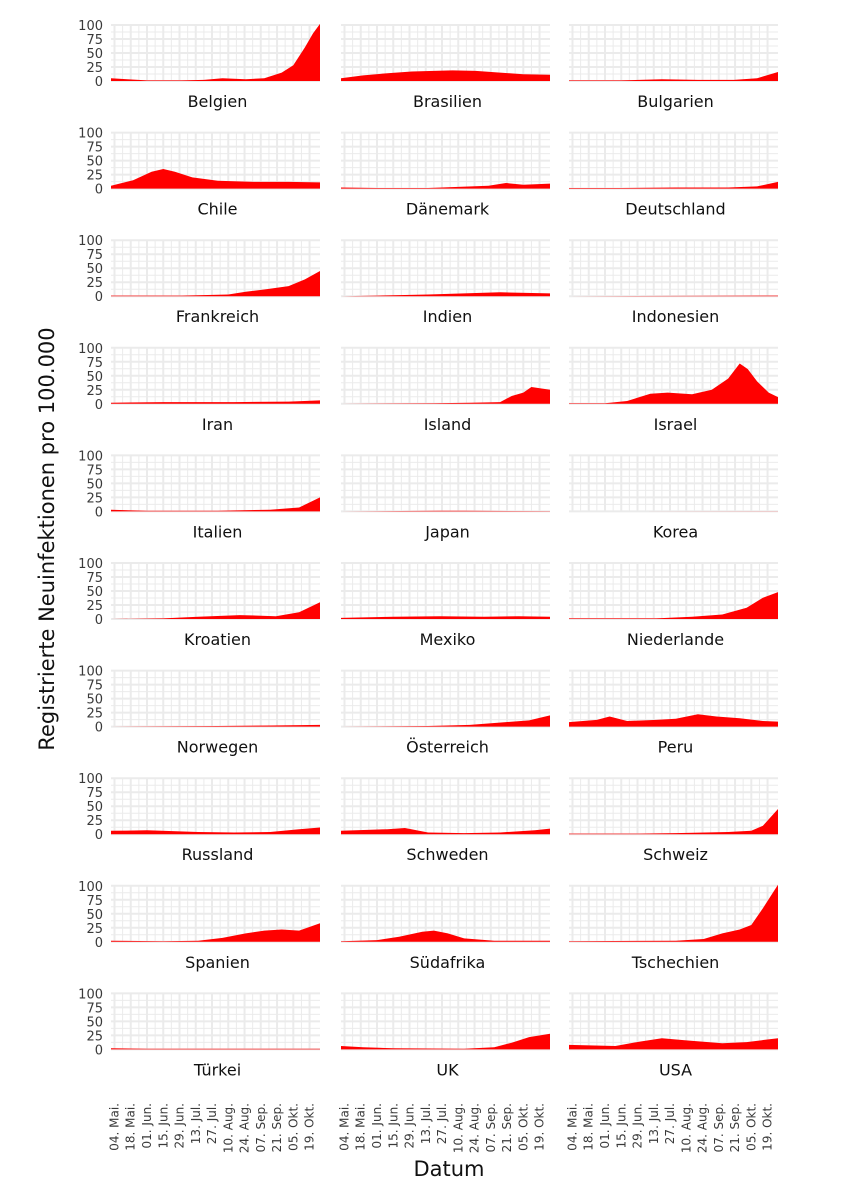 The width and height of the screenshot is (867, 1200). Describe the element at coordinates (675, 639) in the screenshot. I see `panel-title: Niederlande` at that location.